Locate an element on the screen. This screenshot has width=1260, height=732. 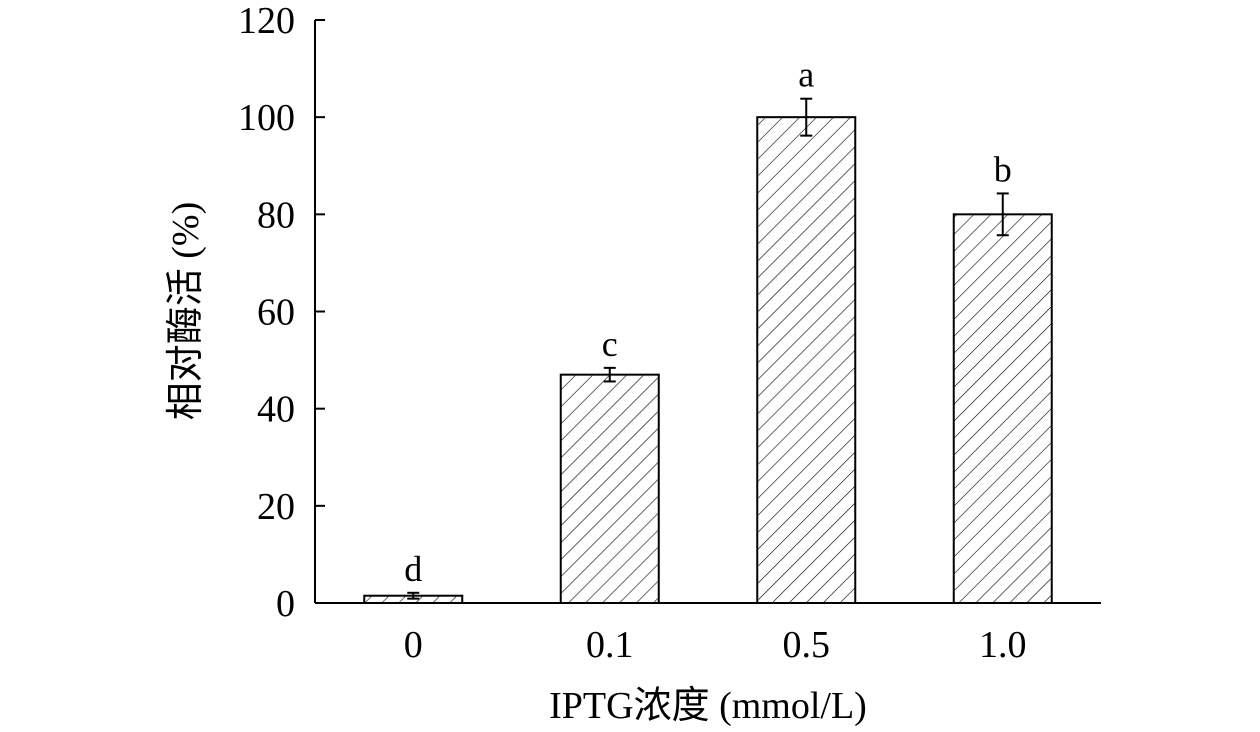
x-tick-label-2: 0.5 is located at coordinates (807, 645).